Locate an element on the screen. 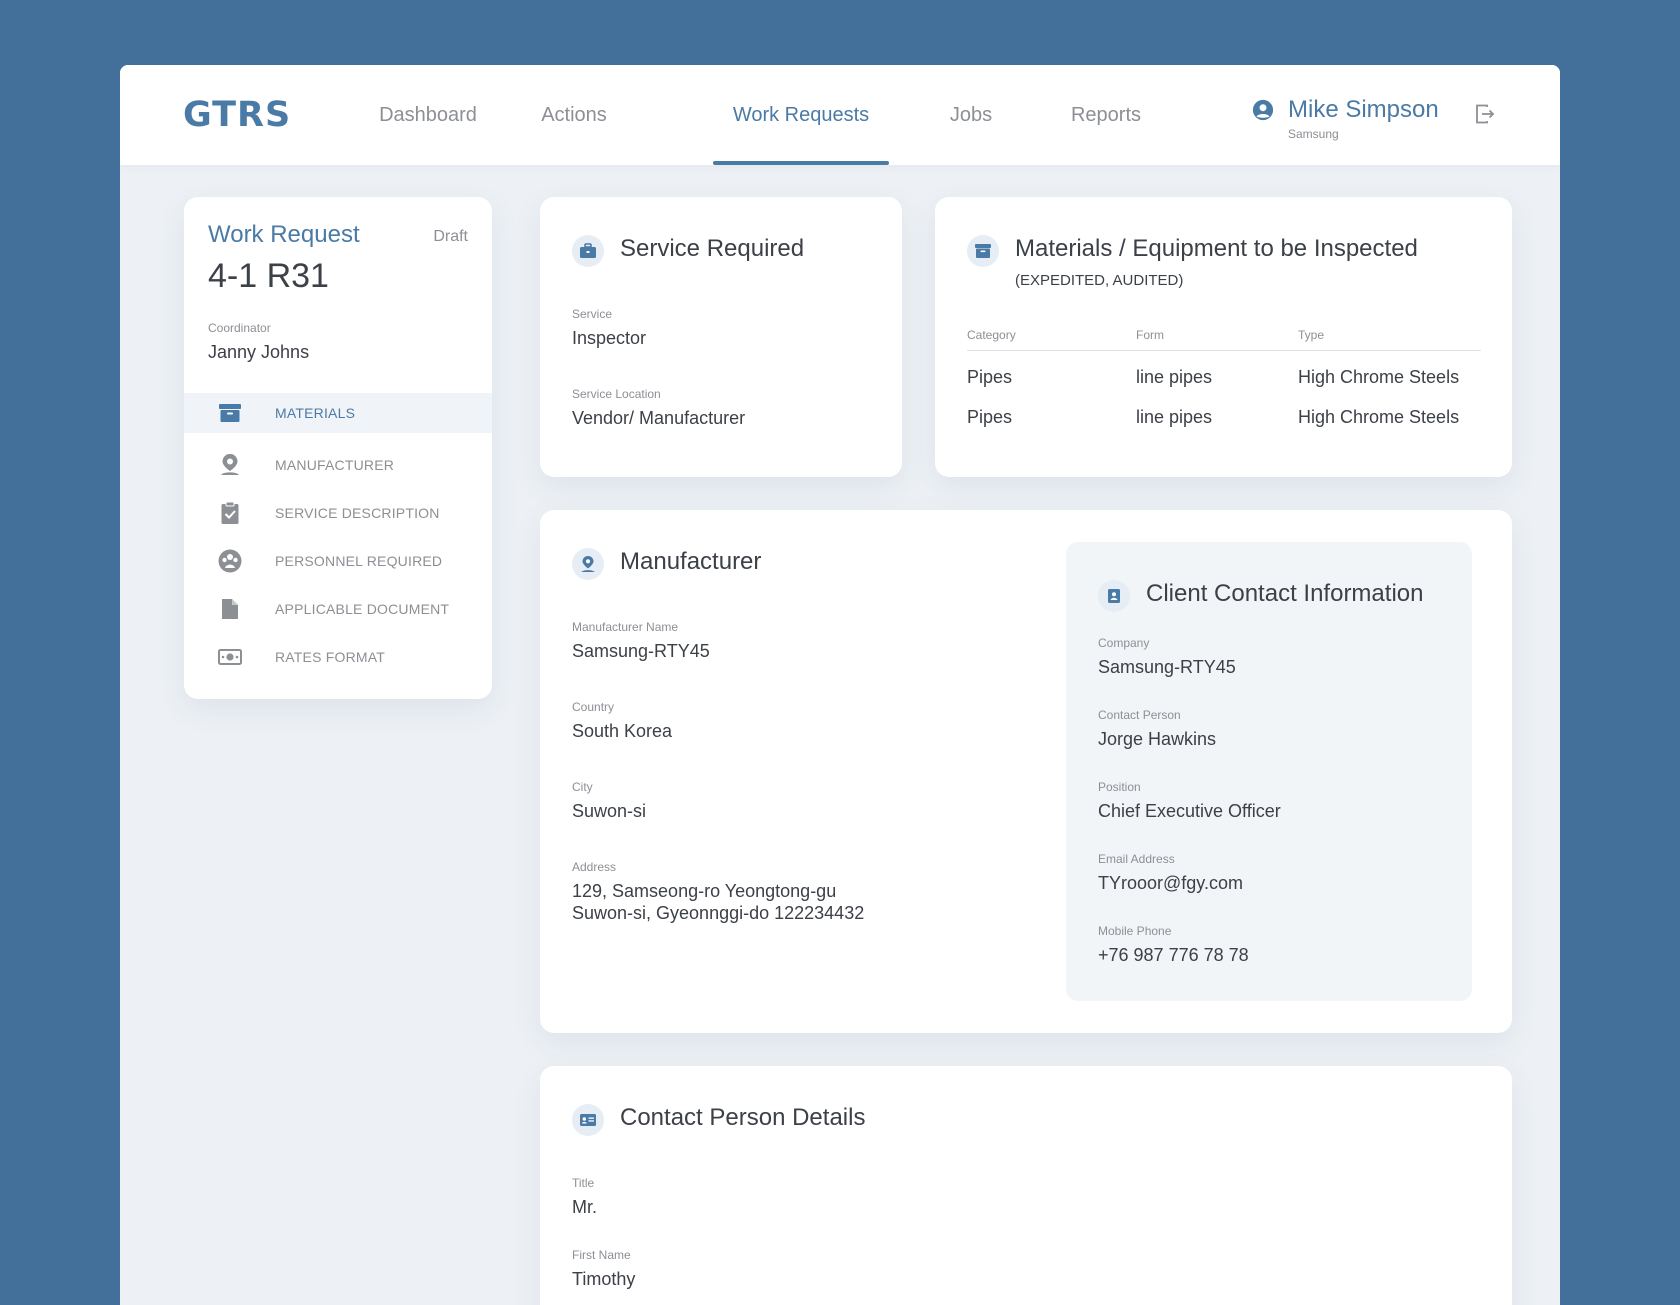 The image size is (1680, 1305). sidebar-item-label: PERSONNEL REQUIRED is located at coordinates (359, 561).